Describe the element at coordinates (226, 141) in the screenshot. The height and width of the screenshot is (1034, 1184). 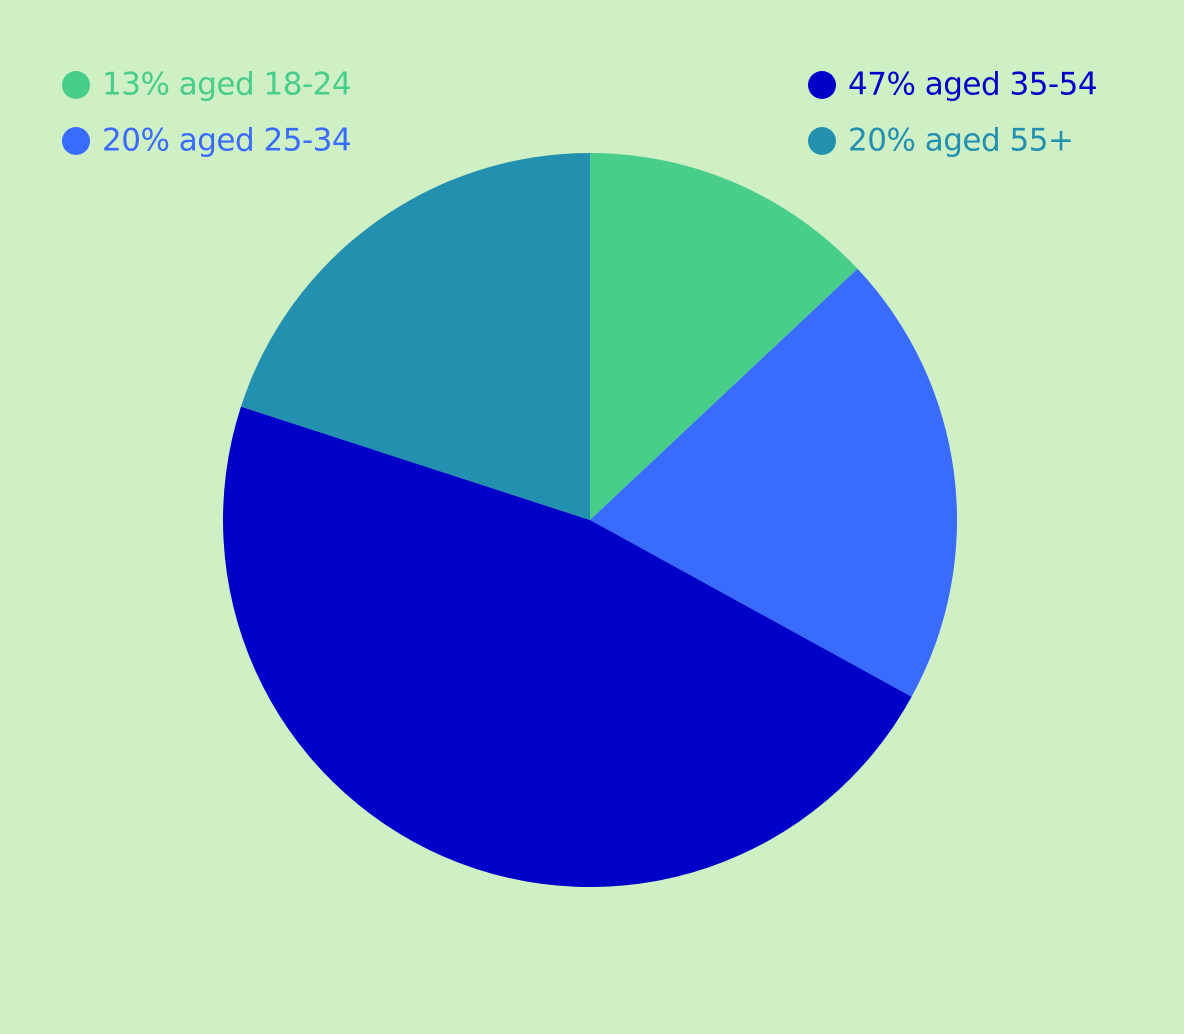
I see `legend-label: 20% aged 25-34` at that location.